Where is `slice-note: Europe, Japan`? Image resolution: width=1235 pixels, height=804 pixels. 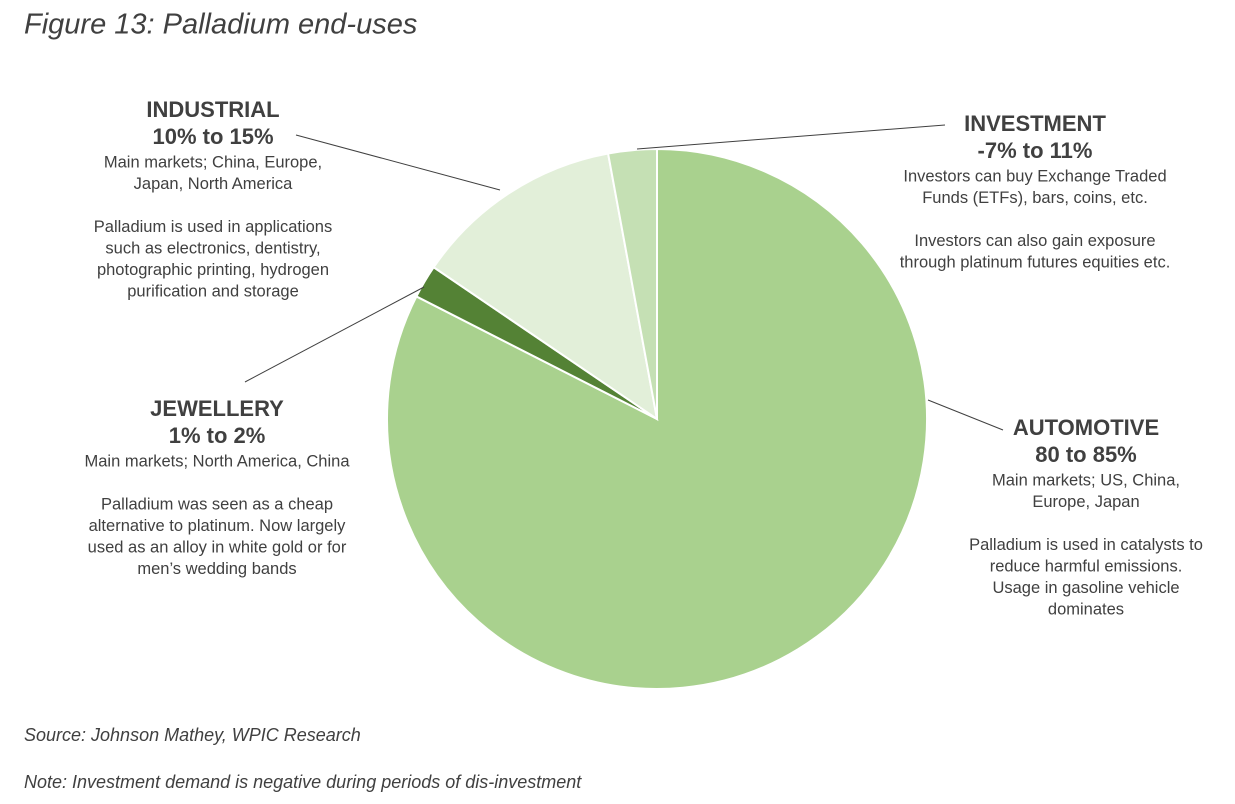
slice-note: Europe, Japan is located at coordinates (1085, 502).